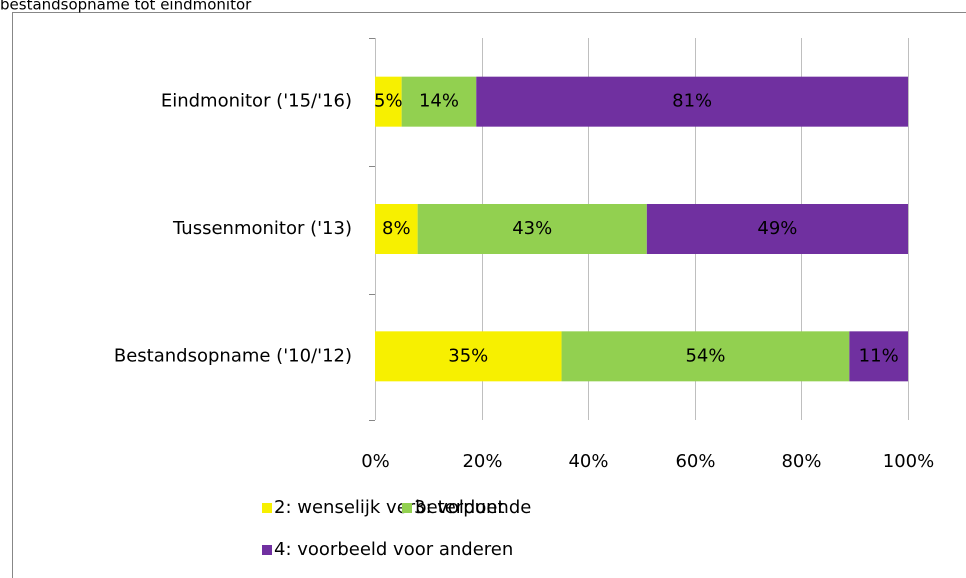  I want to click on chart-title: bestandsopname tot eindmonitor, so click(126, 7).